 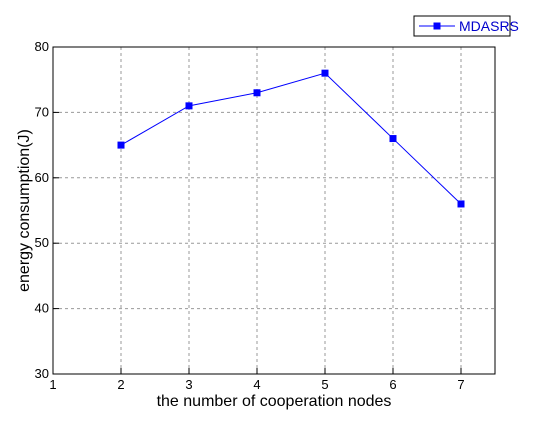 I want to click on x-tick-label: 2, so click(x=120, y=384).